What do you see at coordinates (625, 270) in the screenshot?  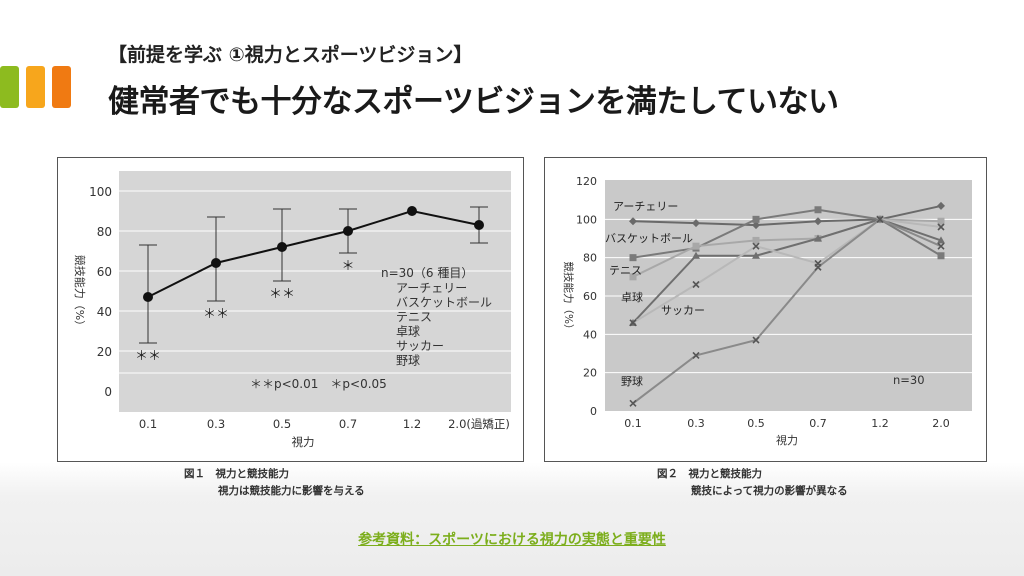 I see `series-label: テニス` at bounding box center [625, 270].